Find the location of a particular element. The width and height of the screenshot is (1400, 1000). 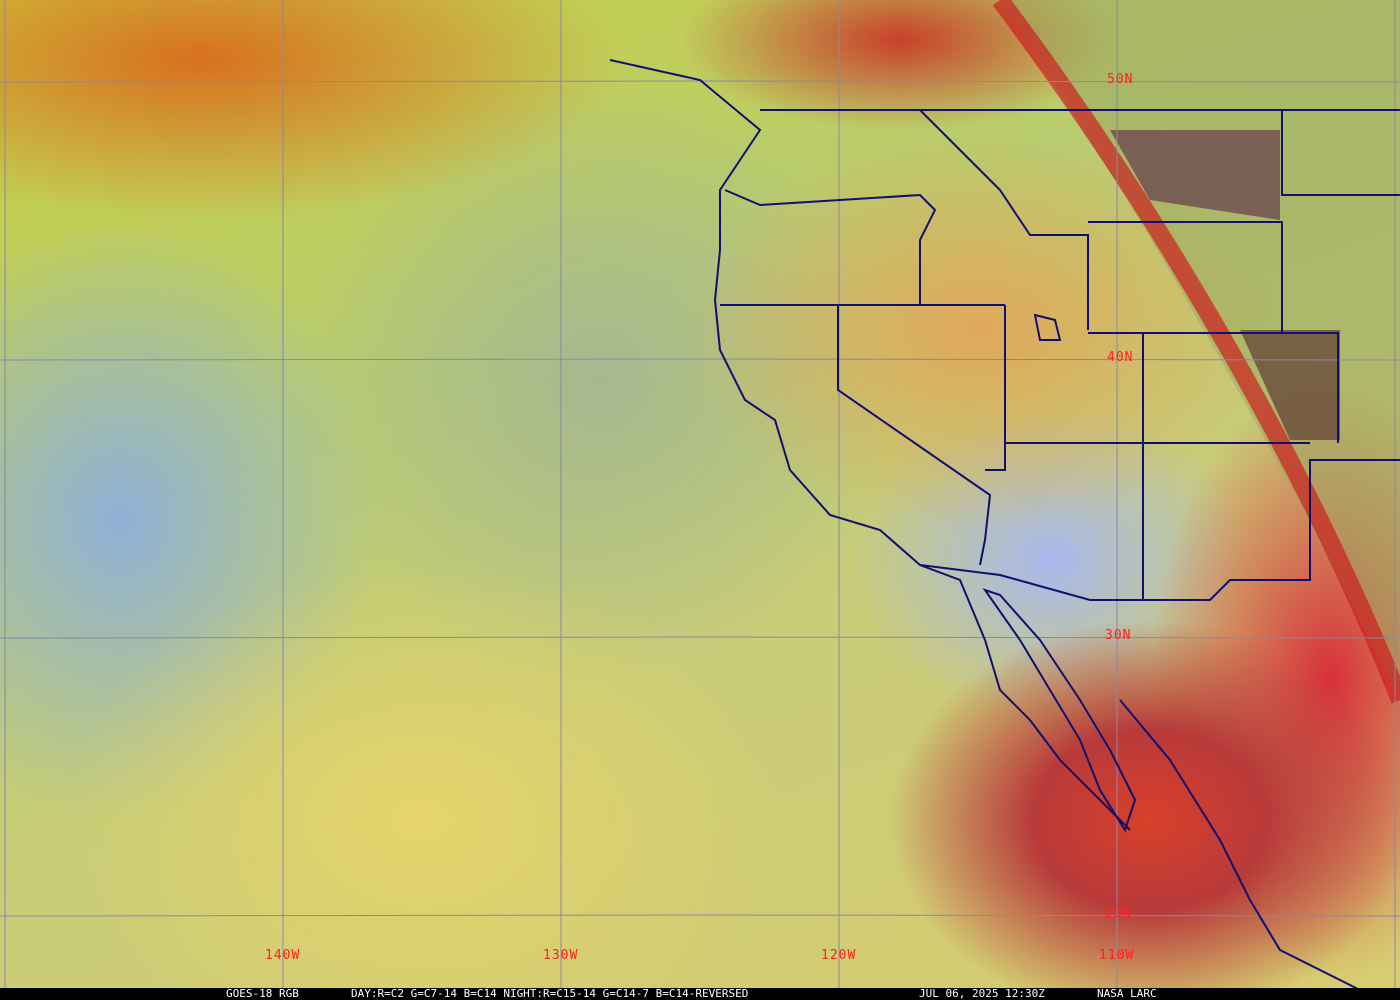

latitude-line-40n is located at coordinates (700, 359).